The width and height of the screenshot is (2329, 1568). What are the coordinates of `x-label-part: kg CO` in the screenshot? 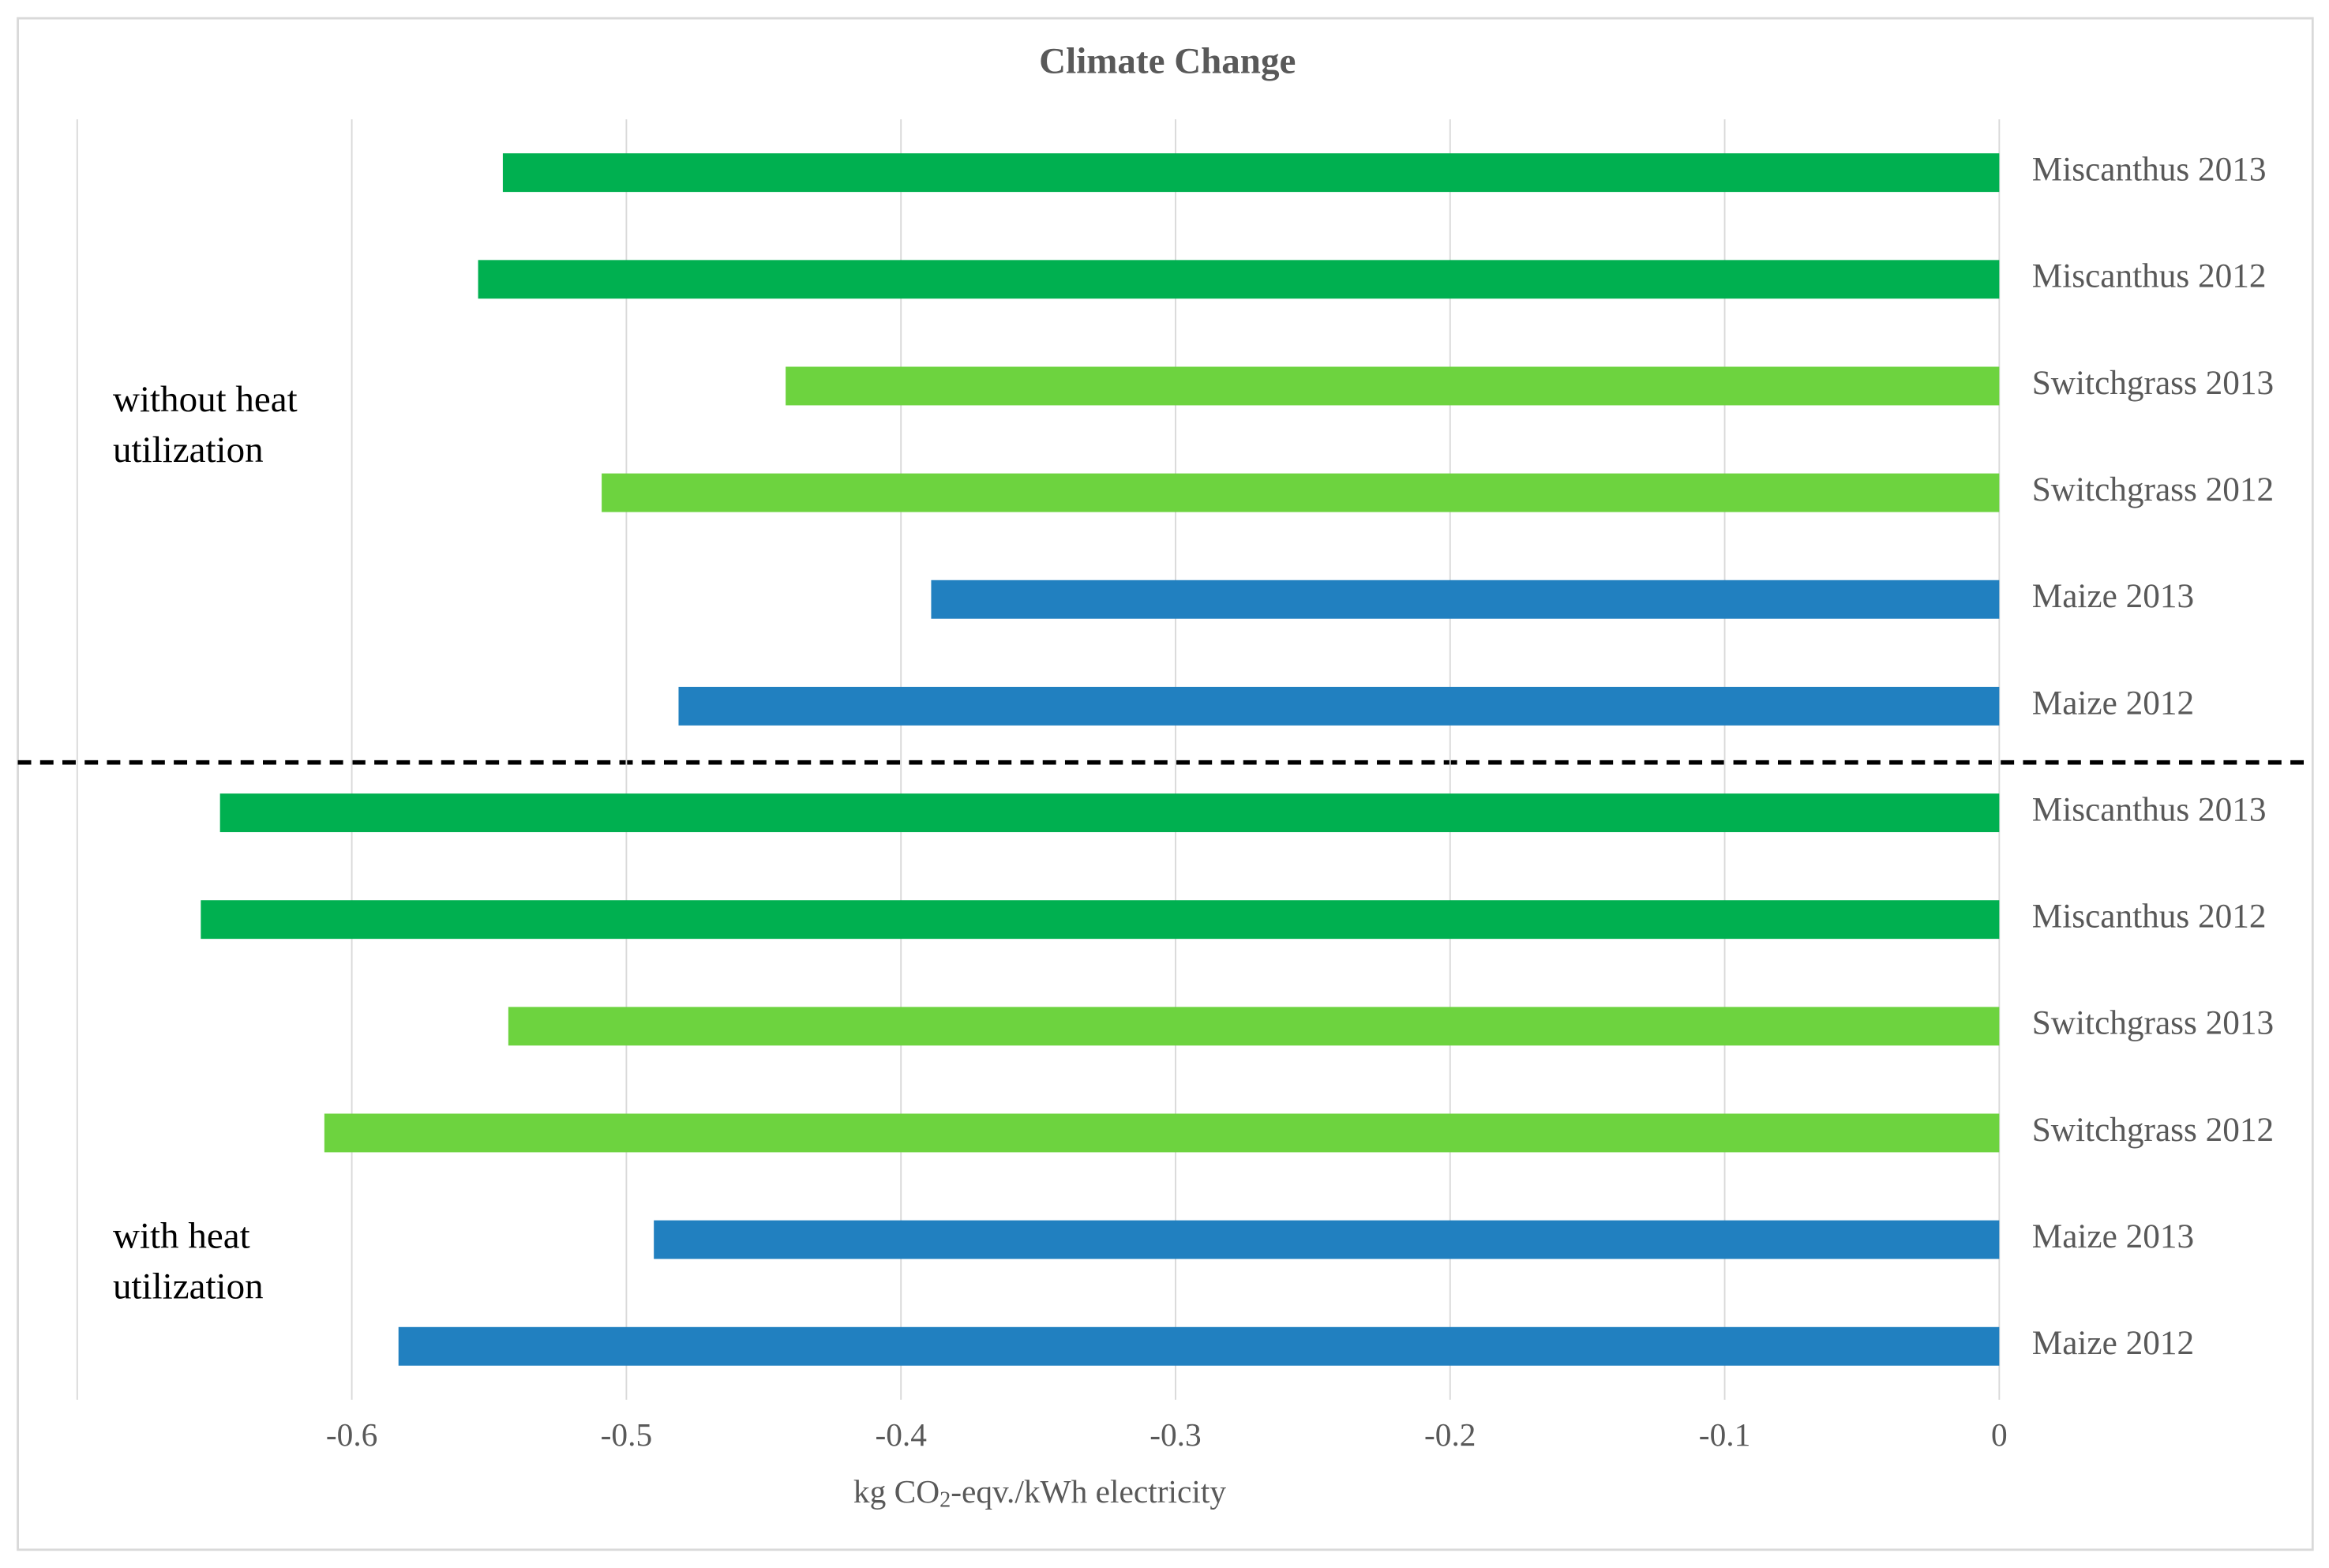 It's located at (896, 1491).